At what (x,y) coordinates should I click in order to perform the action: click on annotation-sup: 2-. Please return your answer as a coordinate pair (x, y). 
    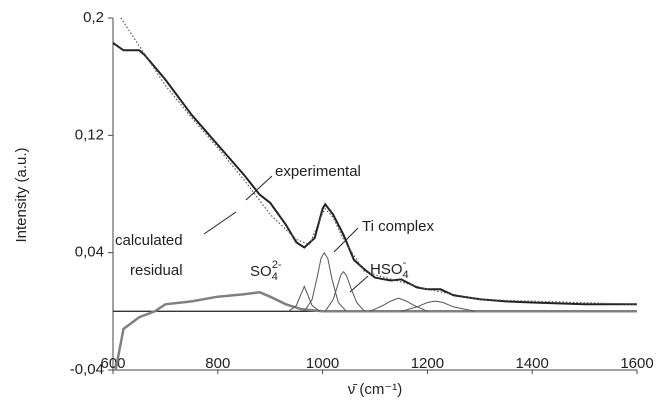
    Looking at the image, I should click on (277, 265).